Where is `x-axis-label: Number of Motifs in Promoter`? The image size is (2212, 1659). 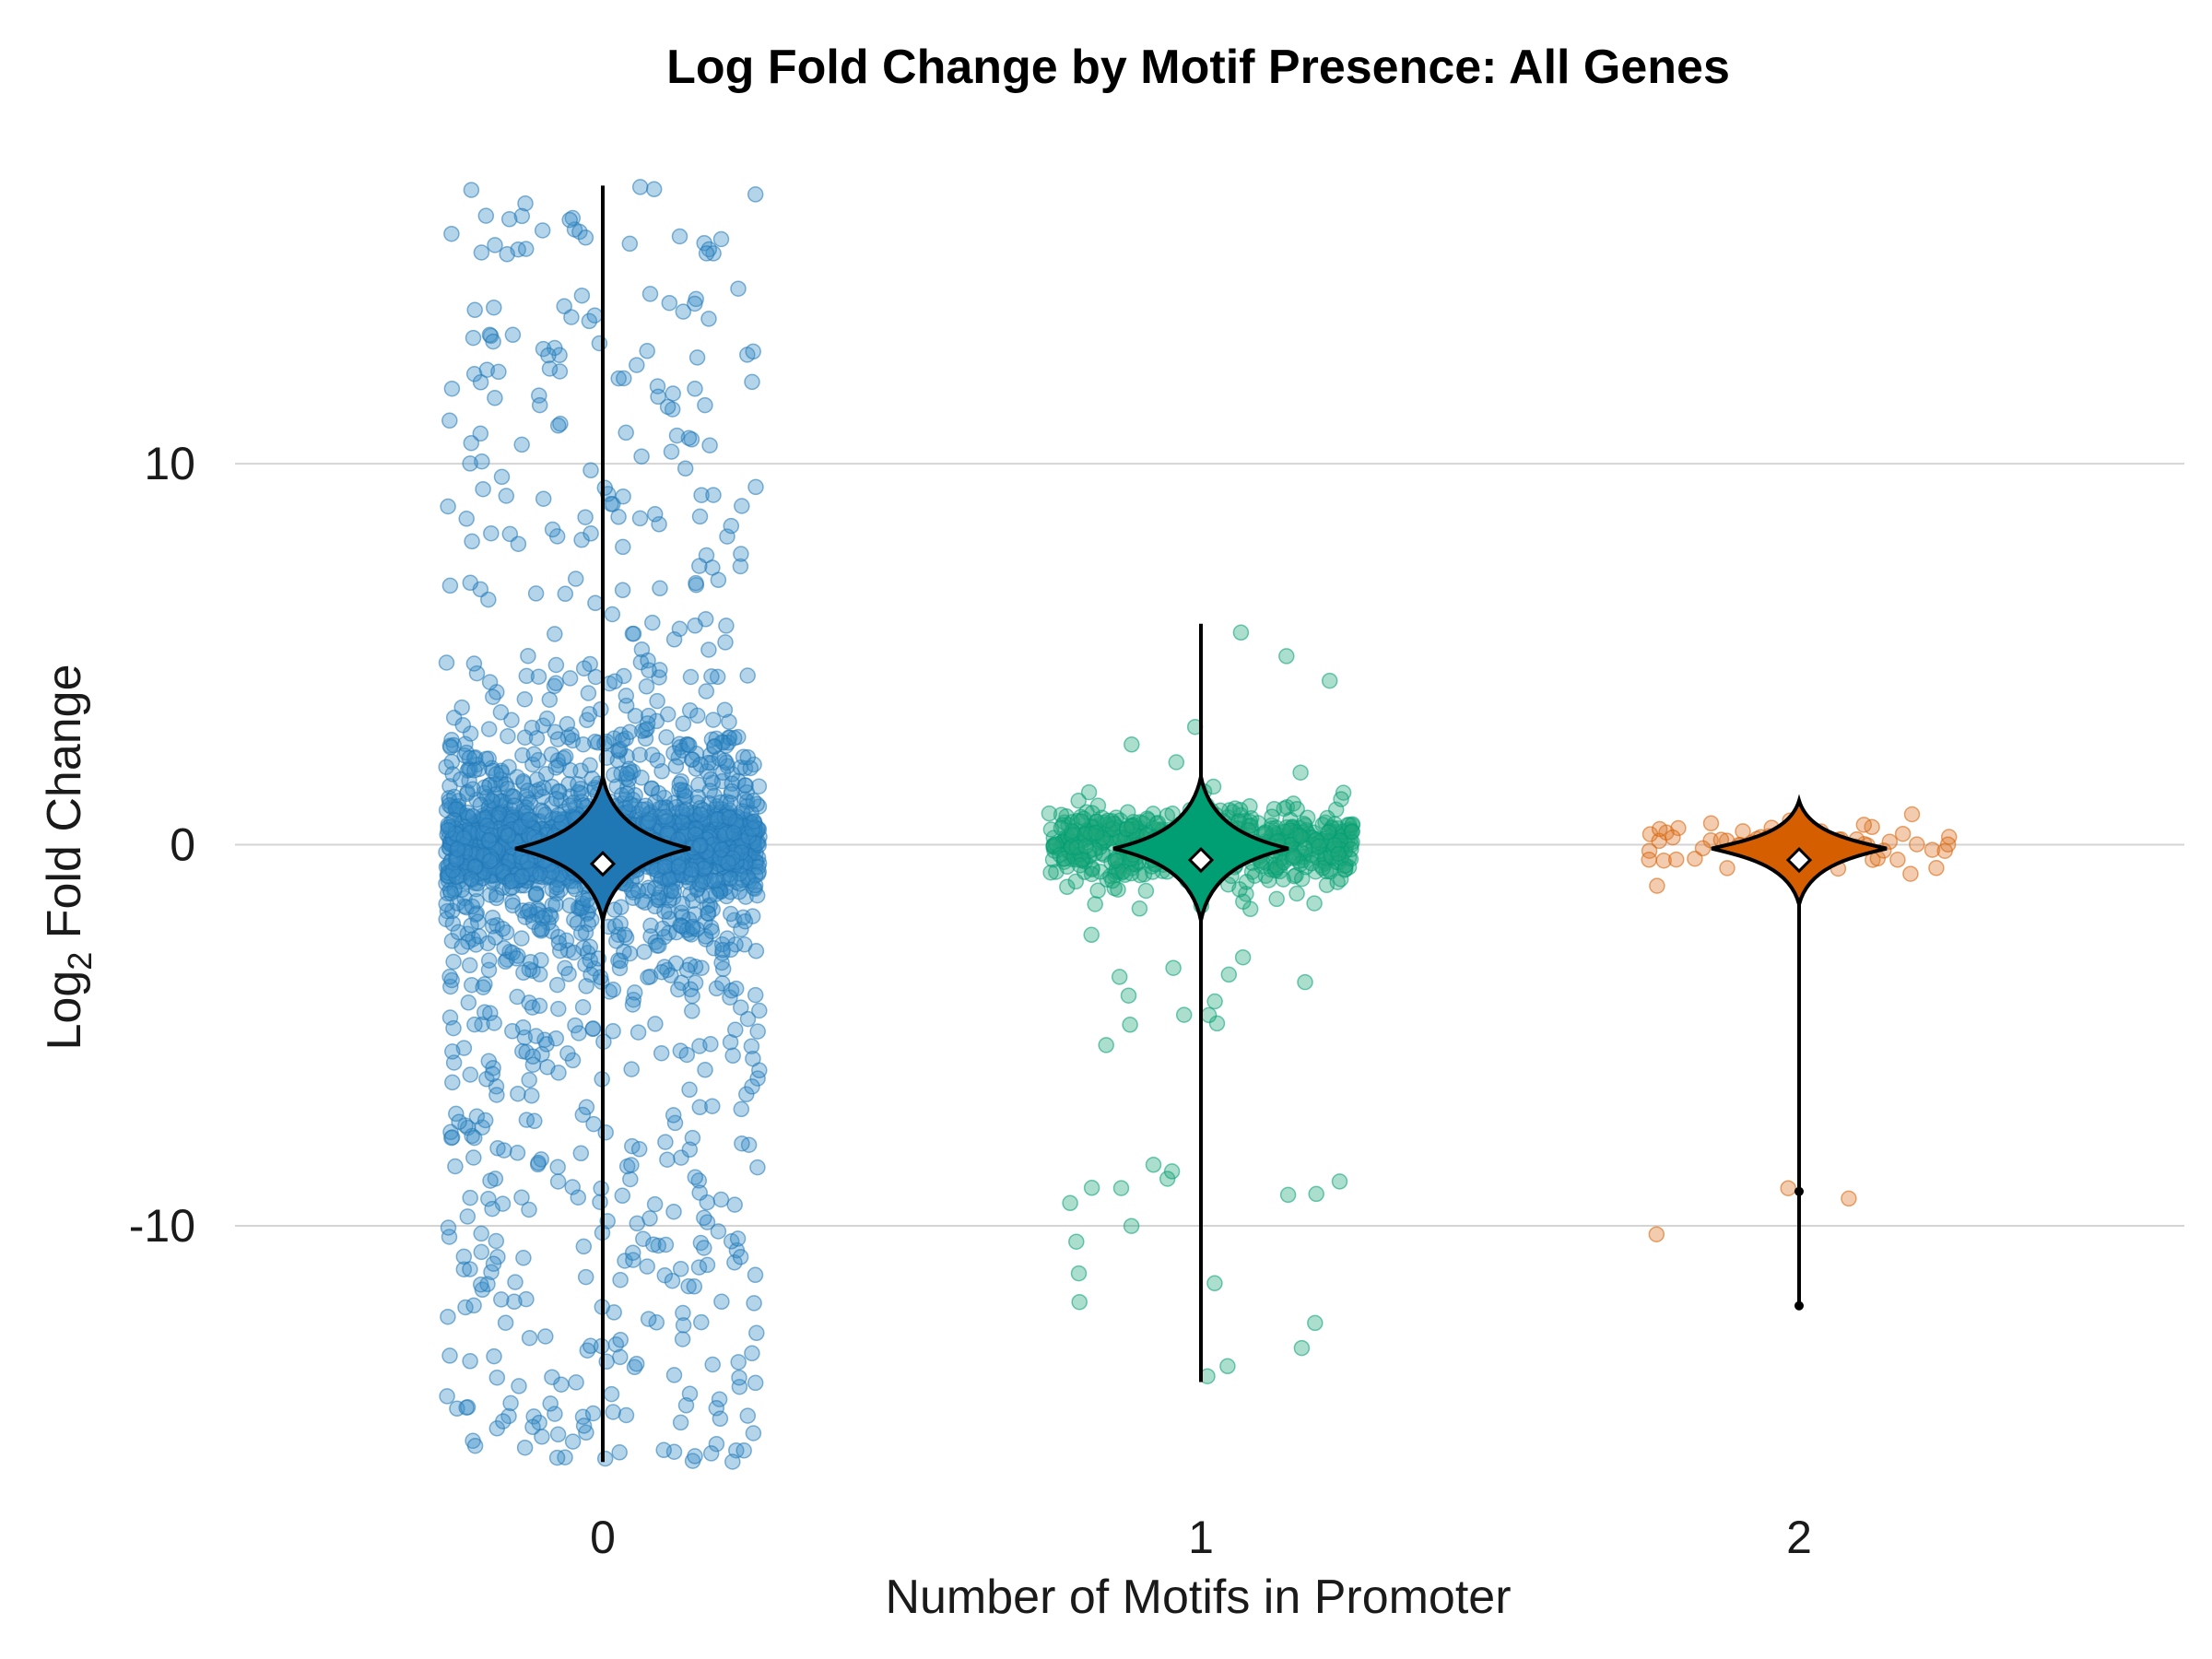 x-axis-label: Number of Motifs in Promoter is located at coordinates (1198, 1597).